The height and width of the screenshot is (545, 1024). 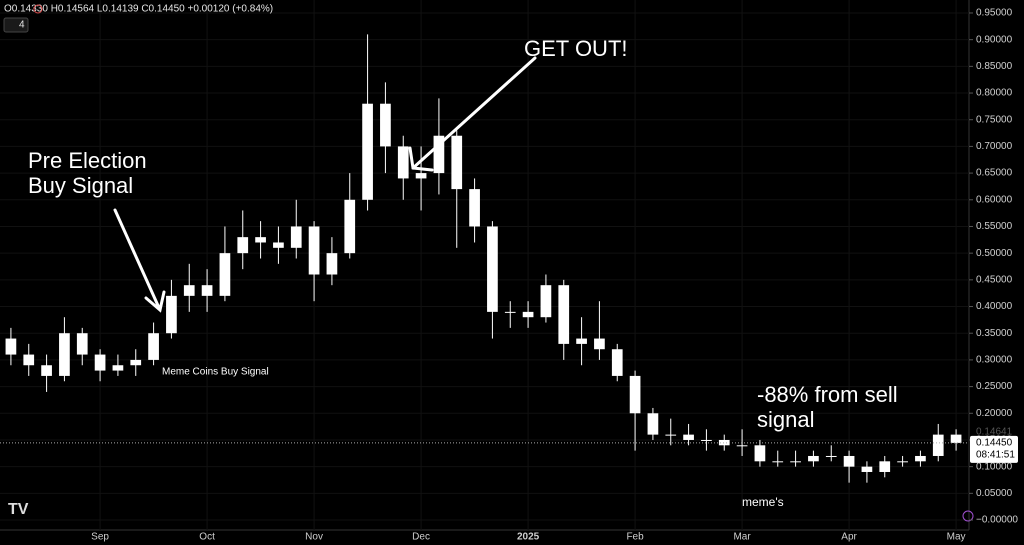 What do you see at coordinates (80, 185) in the screenshot?
I see `annotation: Buy Signal` at bounding box center [80, 185].